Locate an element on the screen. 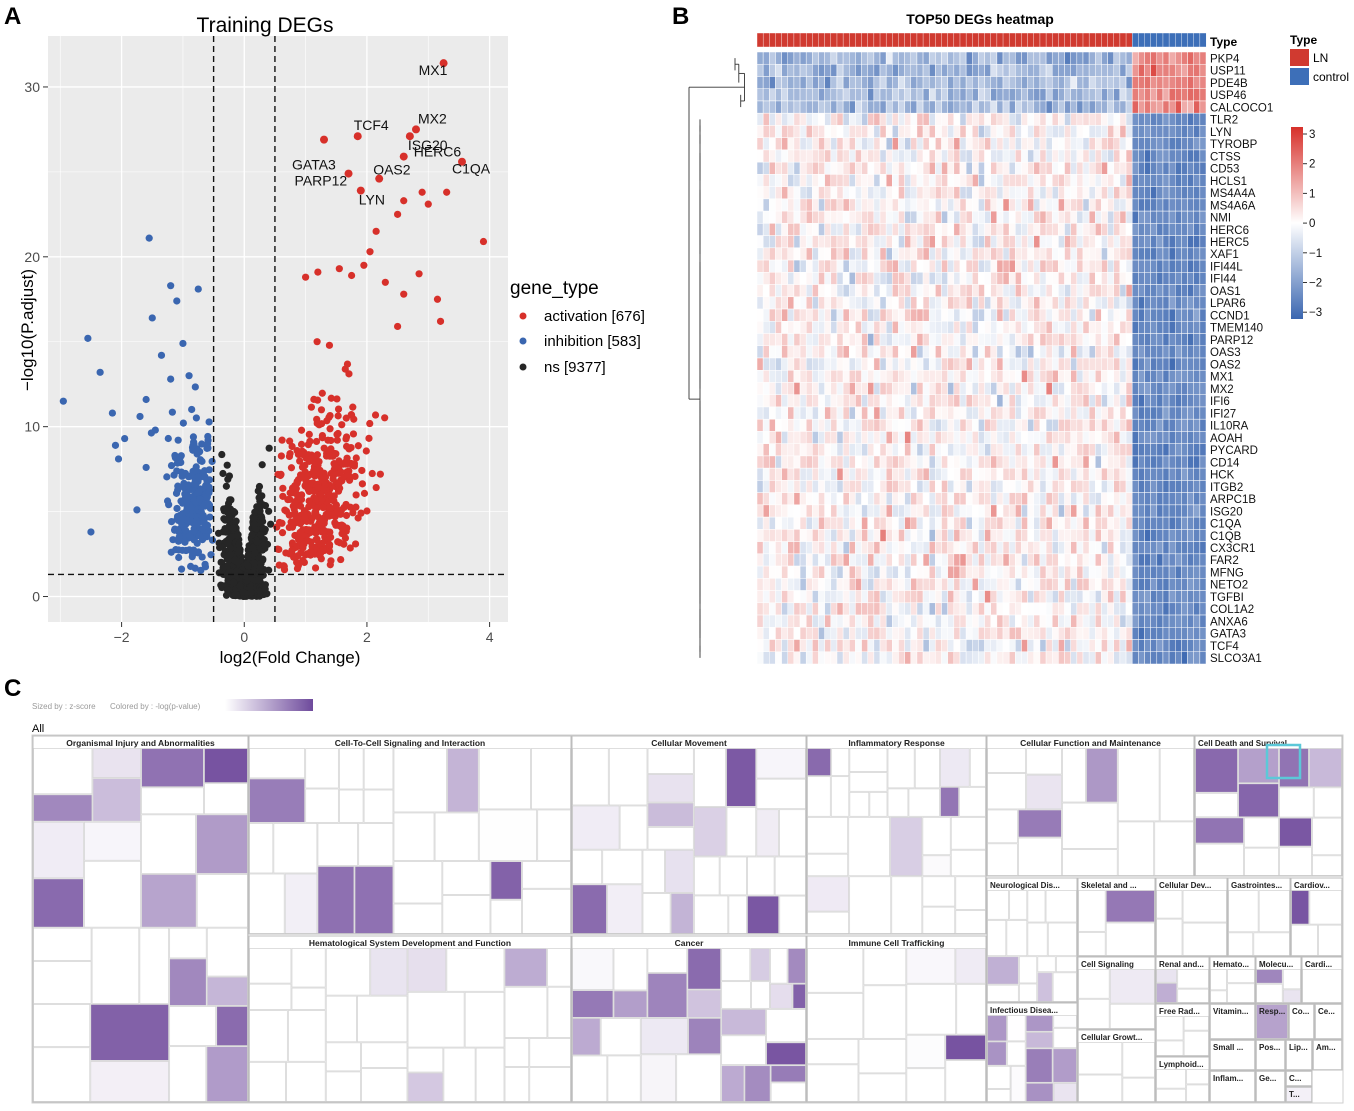  volcano-point-inhibition is located at coordinates (212, 461).